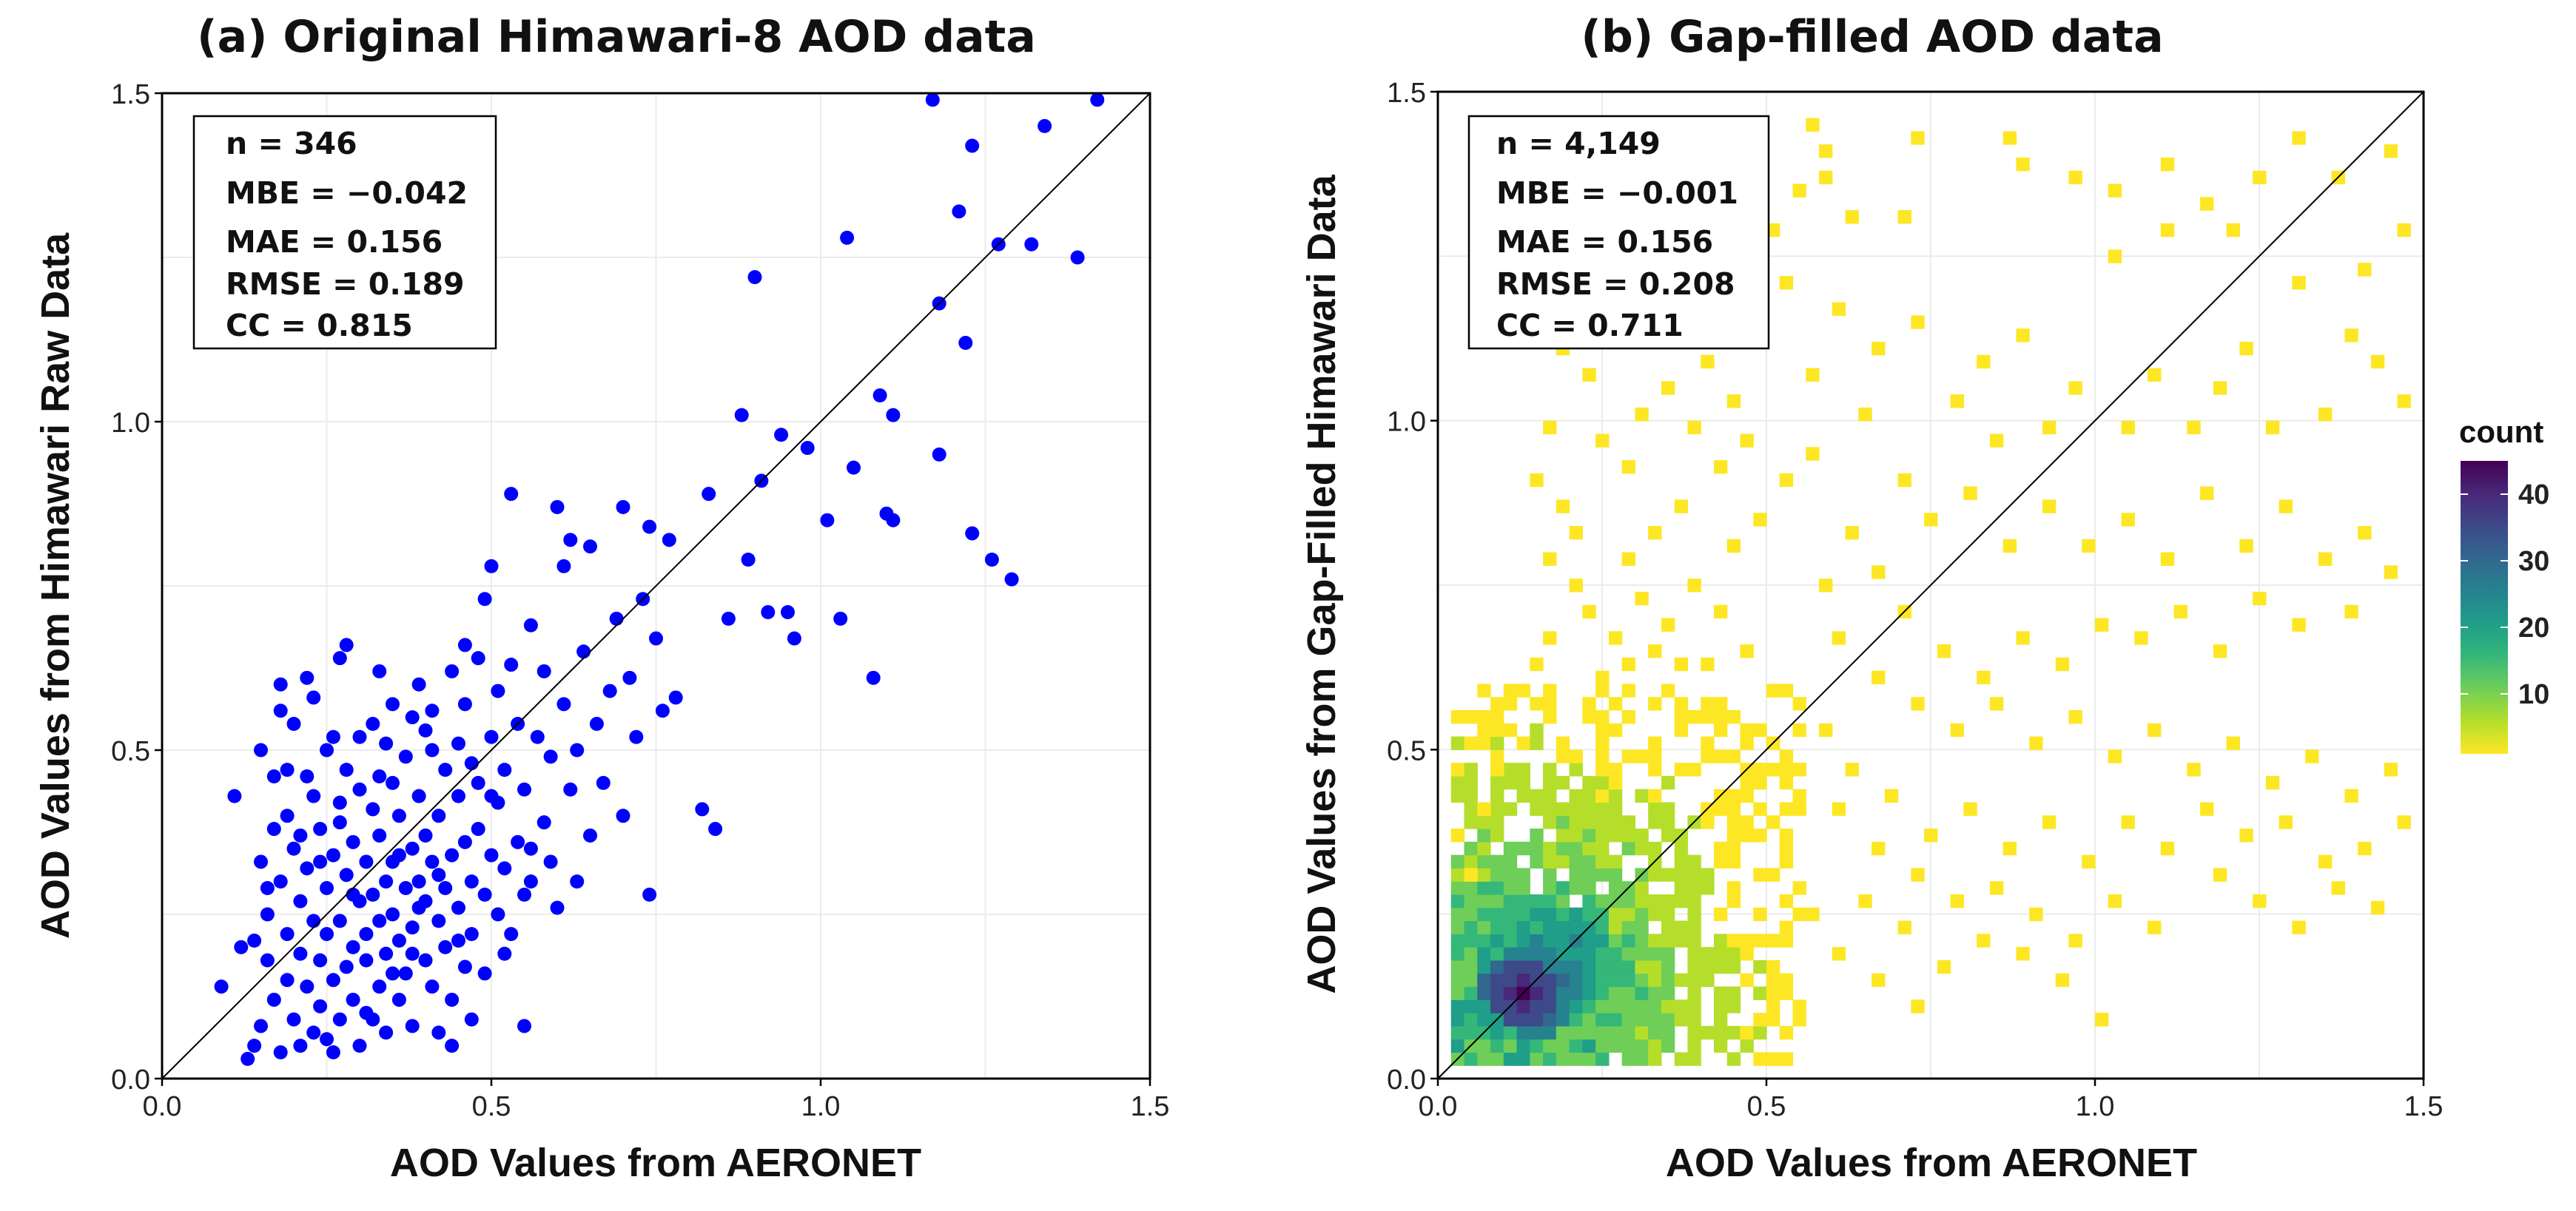  Describe the element at coordinates (2501, 431) in the screenshot. I see `legend-title: count` at that location.